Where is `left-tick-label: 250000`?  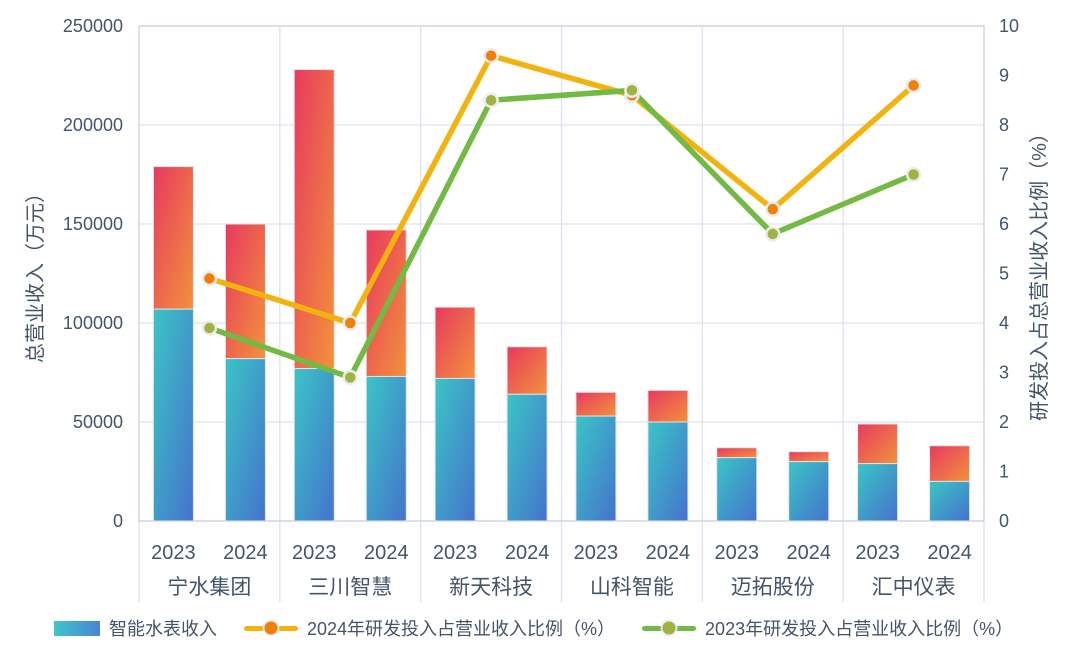 left-tick-label: 250000 is located at coordinates (93, 26).